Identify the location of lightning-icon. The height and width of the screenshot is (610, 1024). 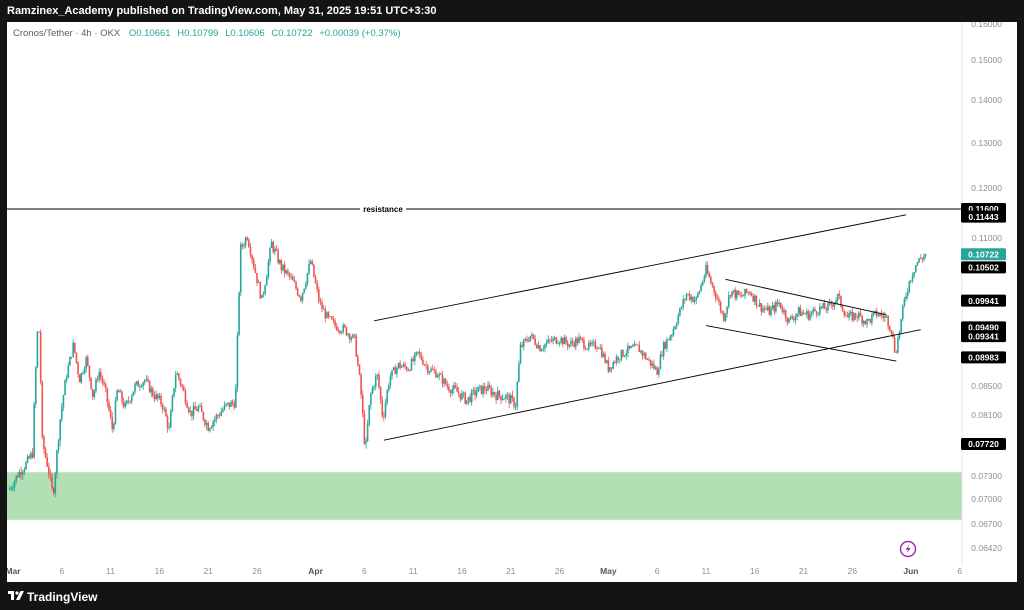
(908, 549).